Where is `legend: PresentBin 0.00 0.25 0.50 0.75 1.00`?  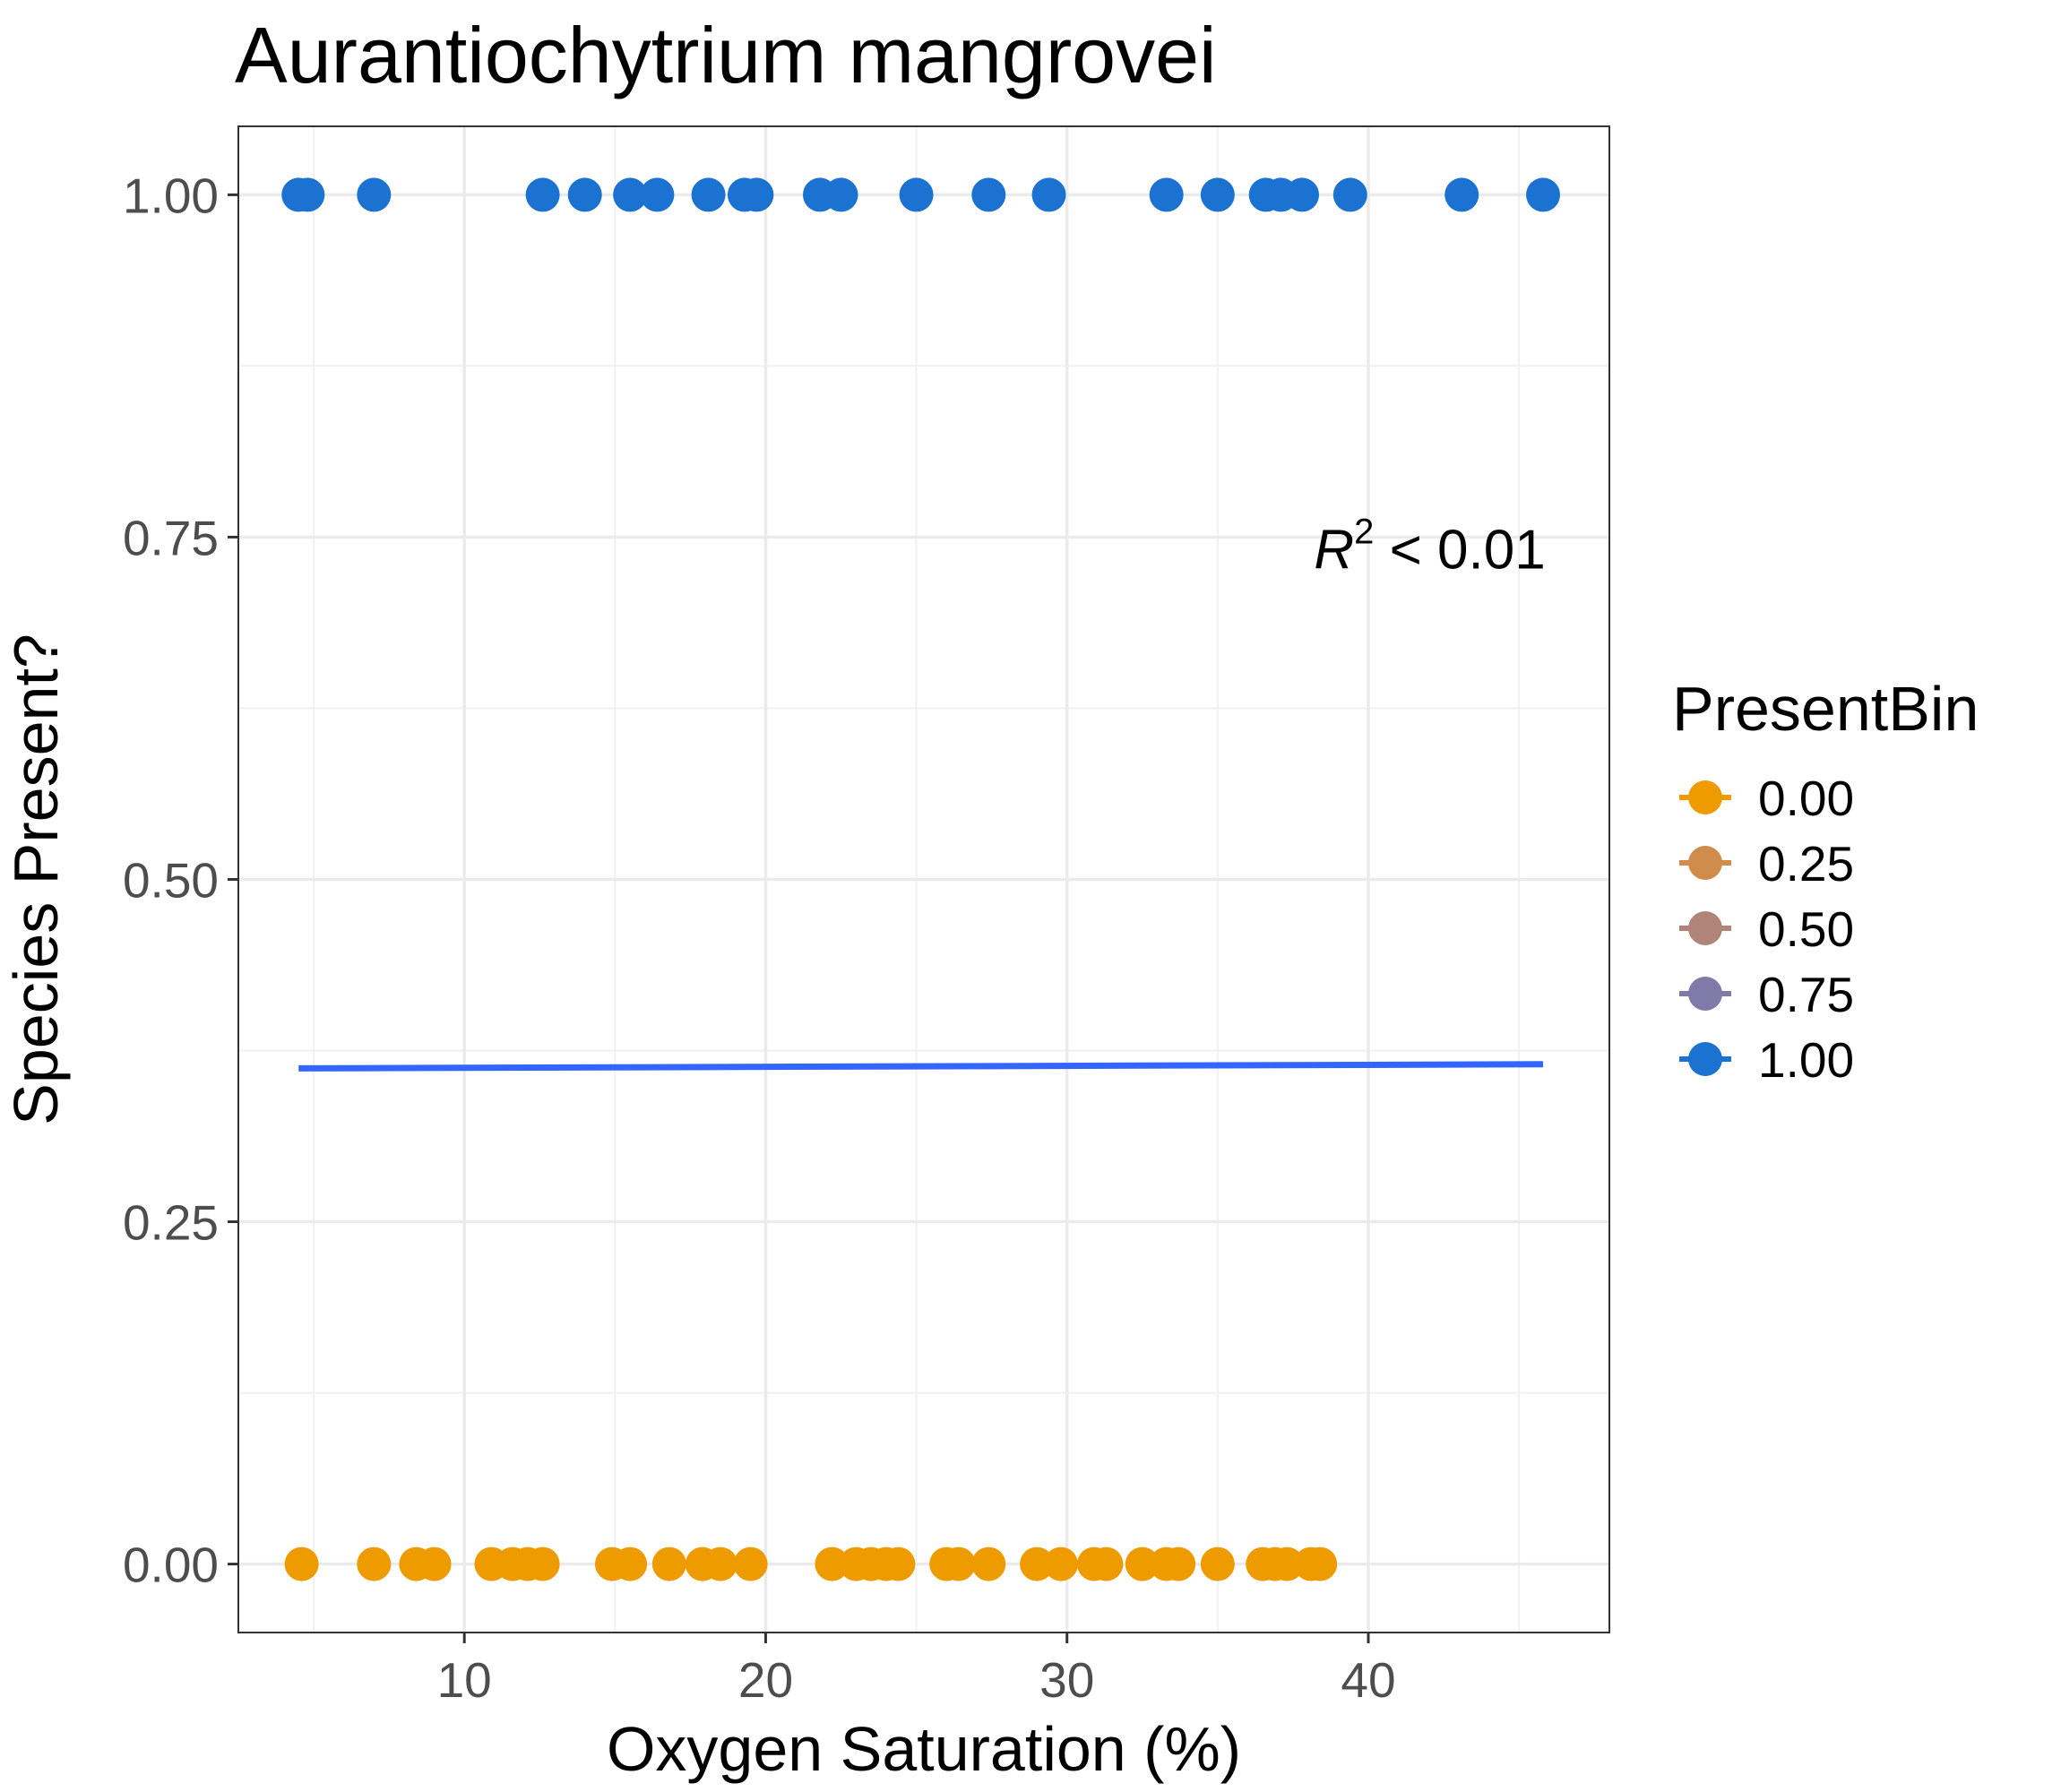
legend: PresentBin 0.00 0.25 0.50 0.75 1.00 is located at coordinates (1825, 881).